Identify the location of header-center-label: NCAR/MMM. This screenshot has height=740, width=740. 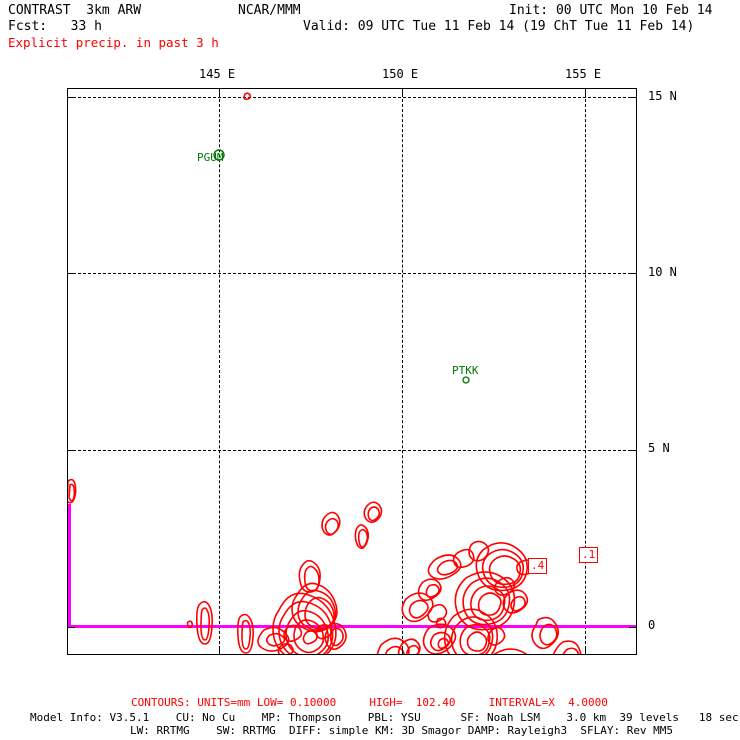
(269, 10).